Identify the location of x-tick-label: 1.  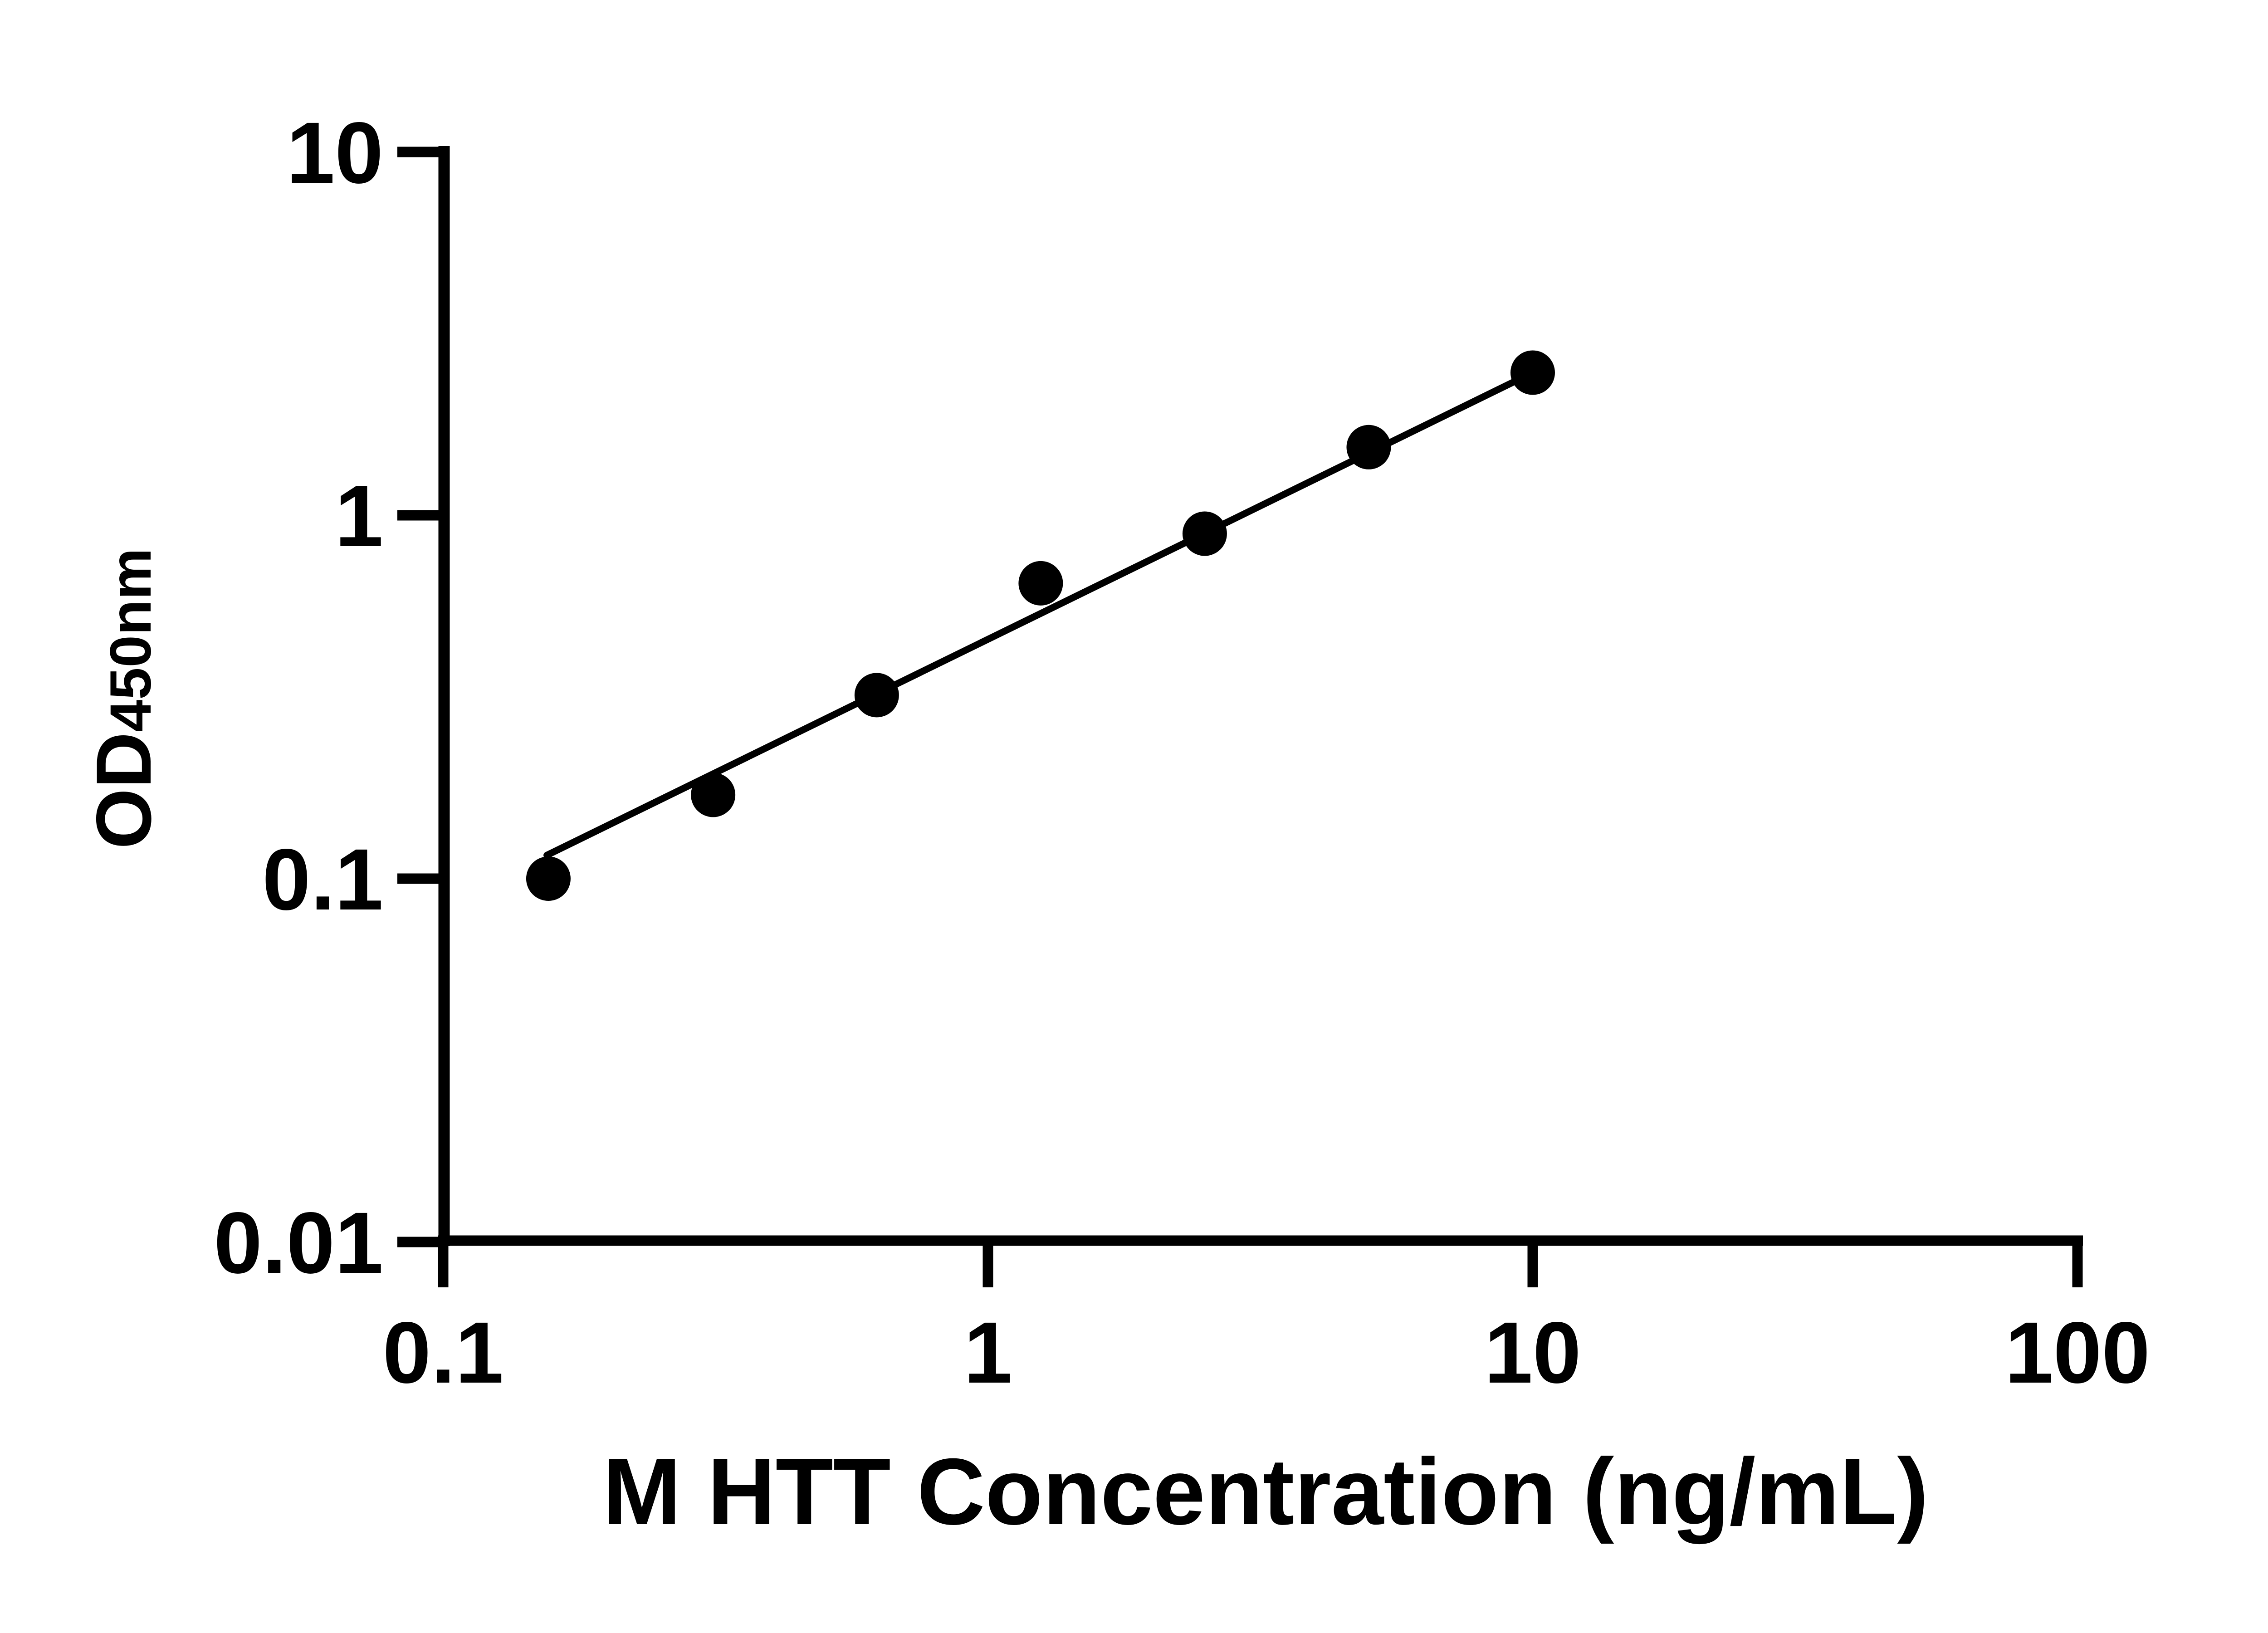
(988, 1352).